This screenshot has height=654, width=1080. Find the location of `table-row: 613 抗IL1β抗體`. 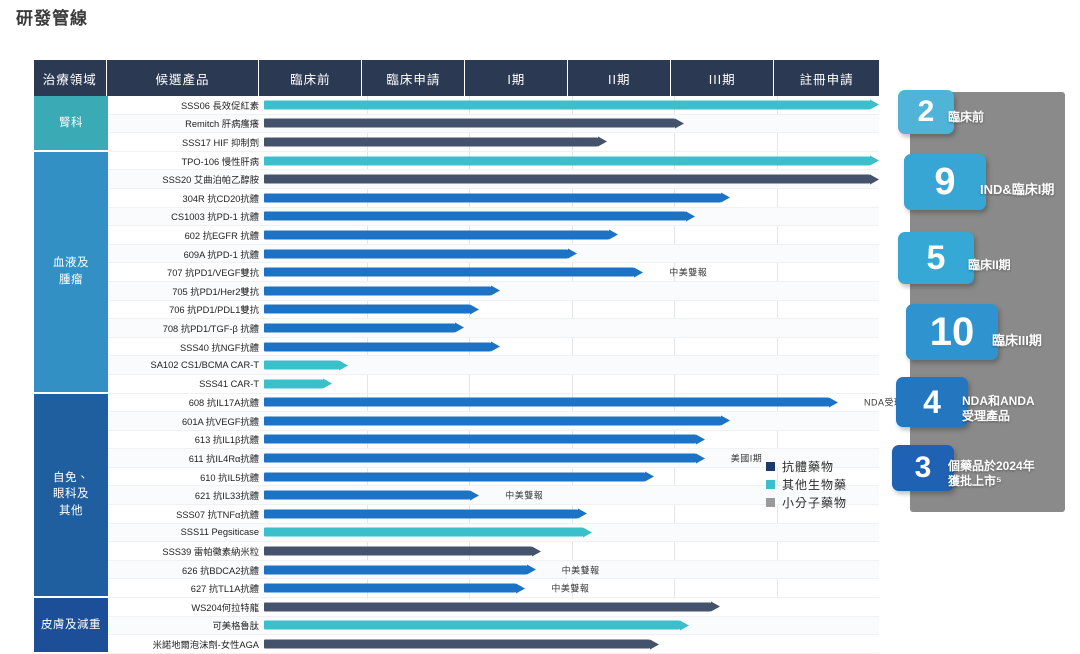

table-row: 613 抗IL1β抗體 is located at coordinates (493, 440).